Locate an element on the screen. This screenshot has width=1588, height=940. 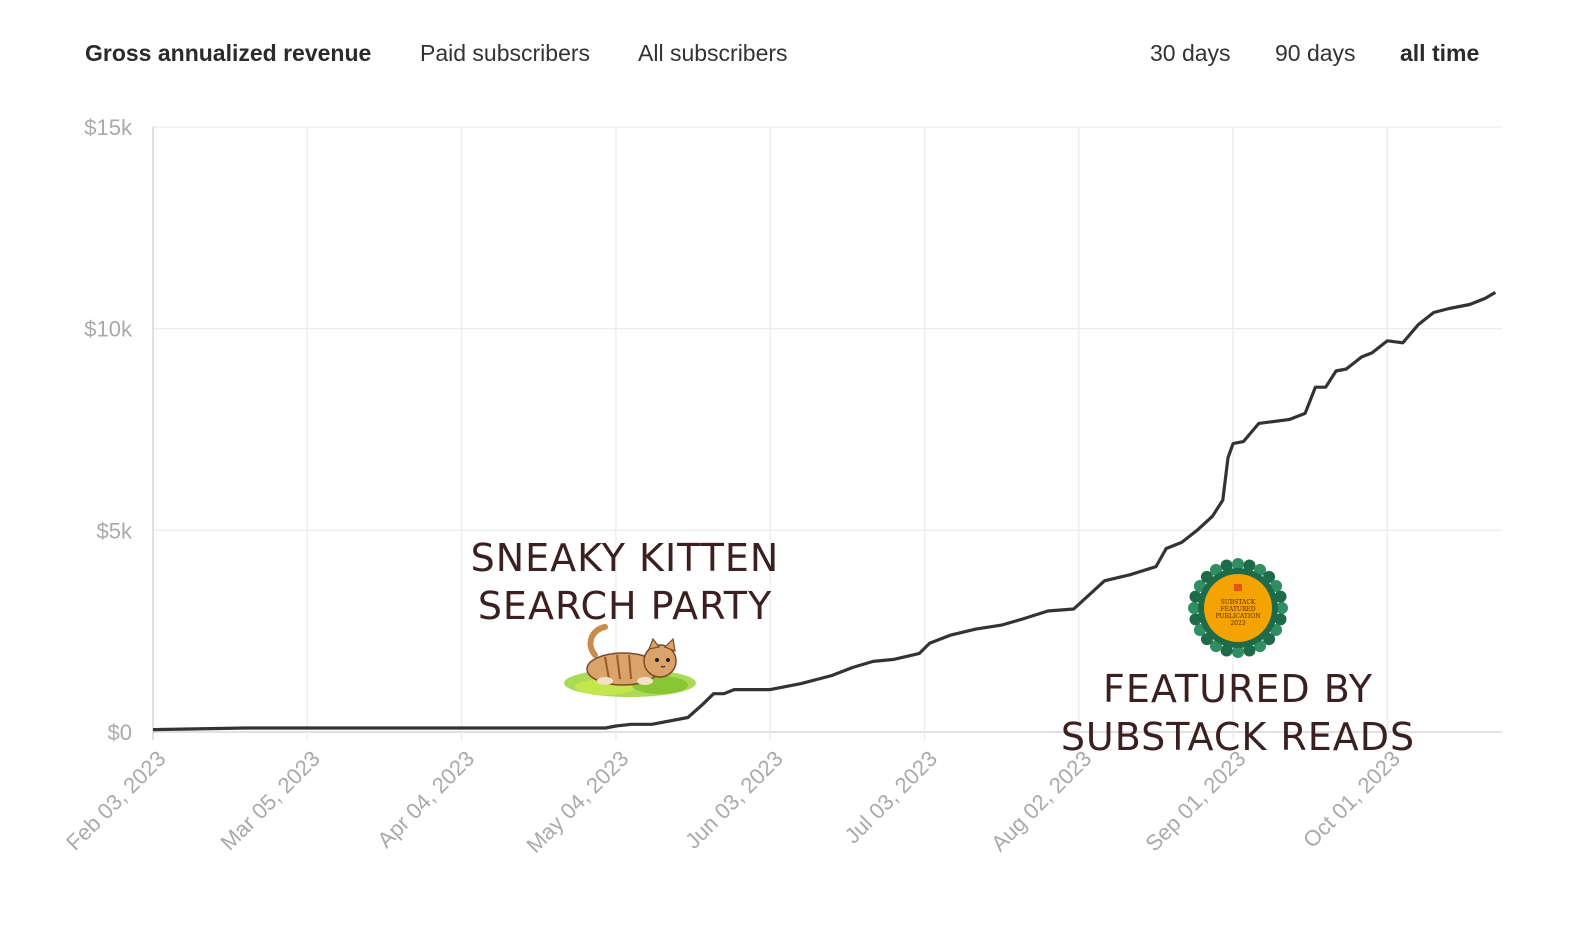
tab-paid-subscribers: Paid subscribers is located at coordinates (505, 53).